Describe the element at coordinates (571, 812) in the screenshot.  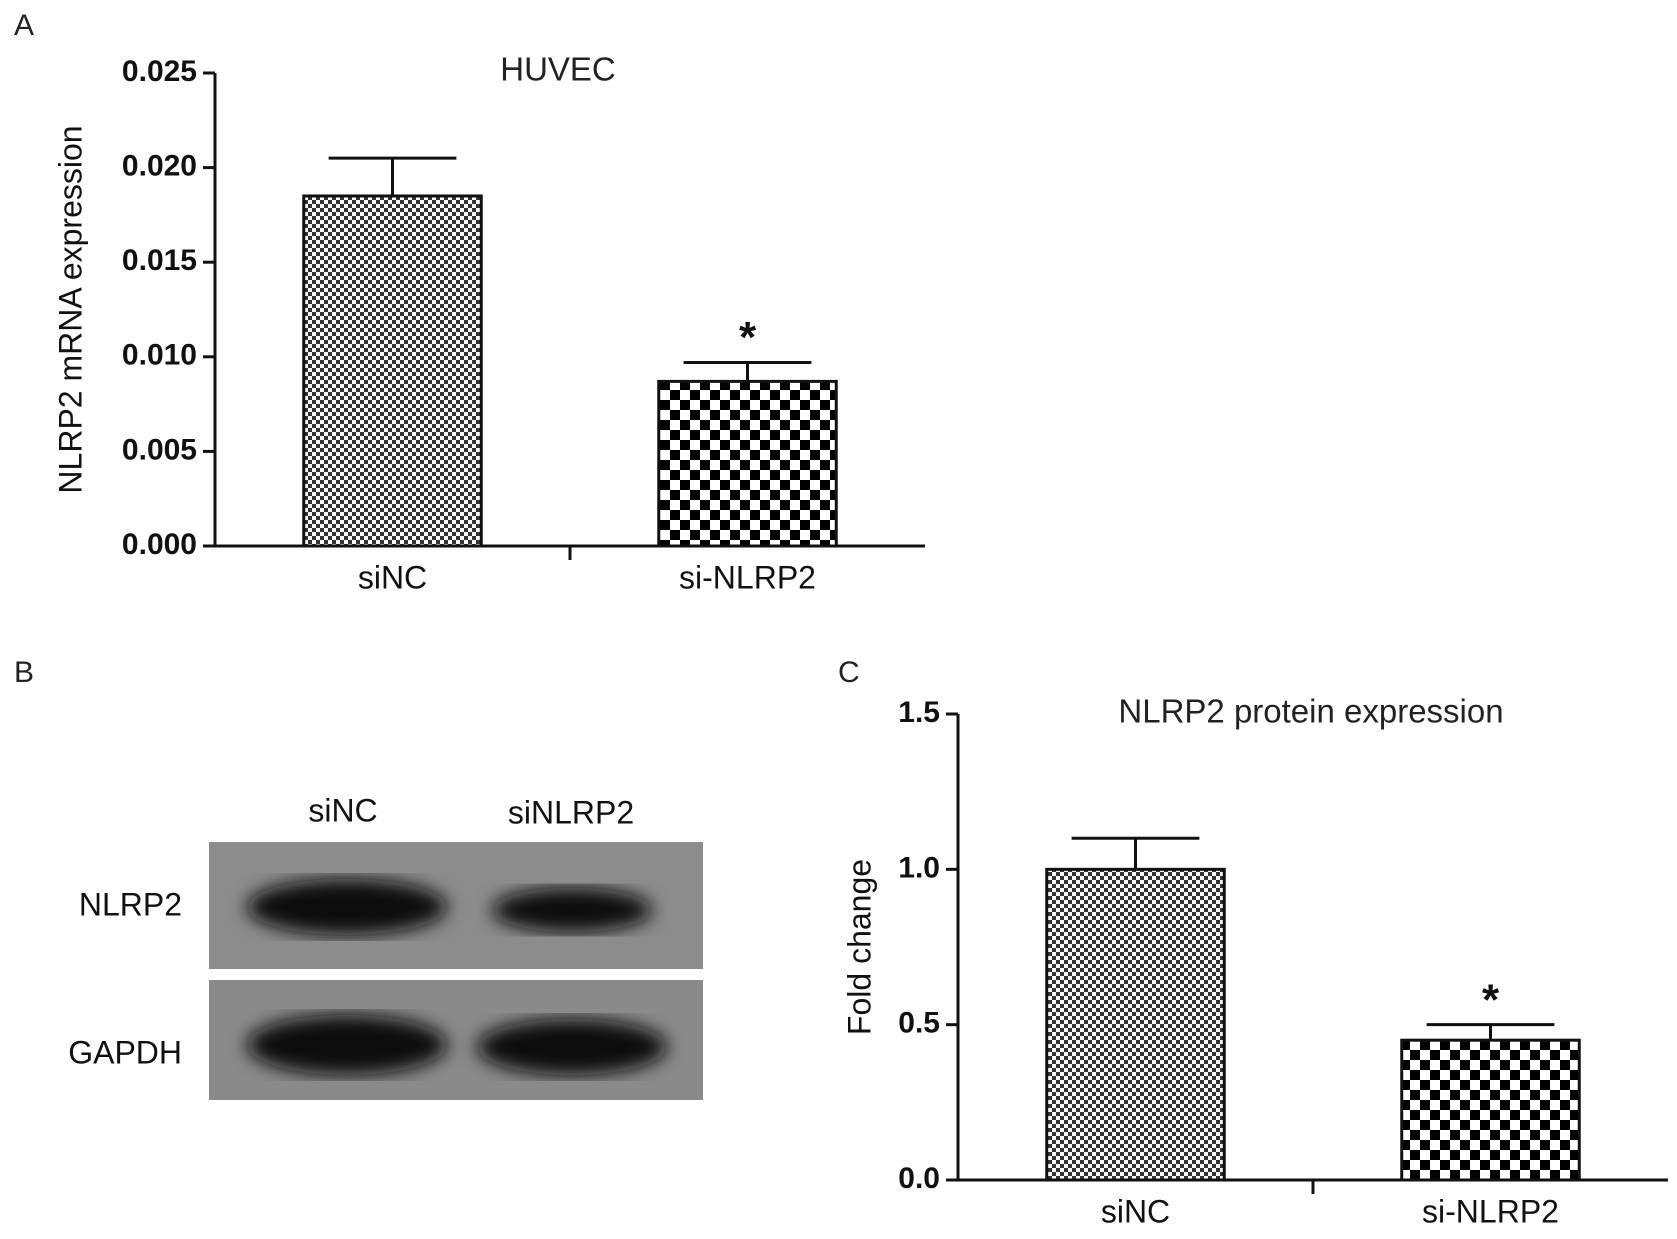
I see `lane-label: siNLRP2` at that location.